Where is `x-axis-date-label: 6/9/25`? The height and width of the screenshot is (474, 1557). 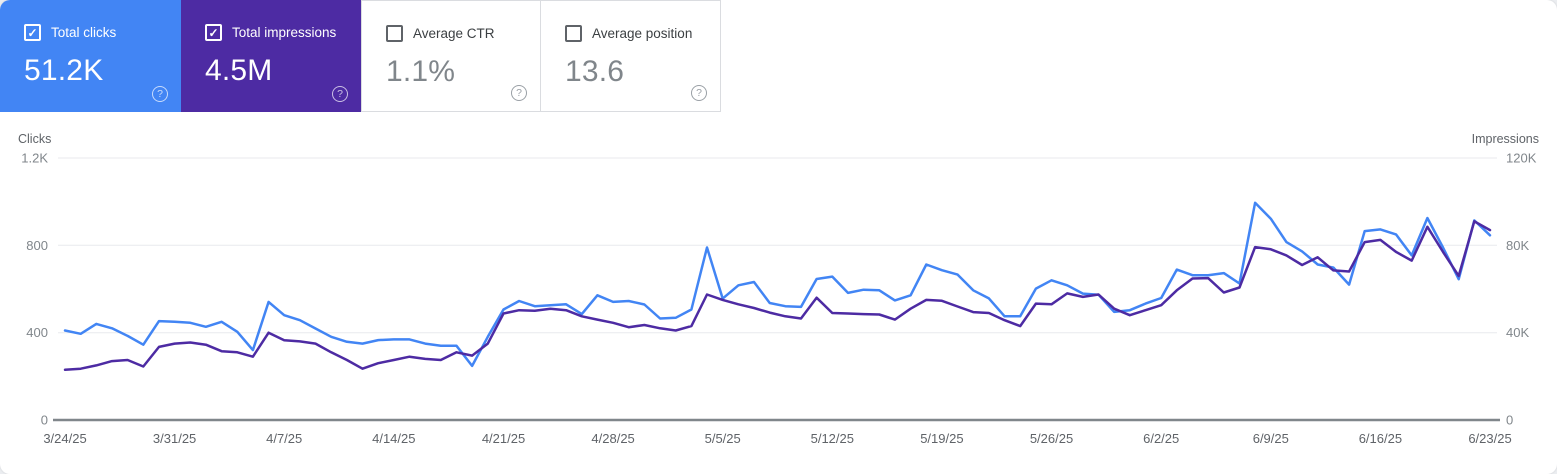
x-axis-date-label: 6/9/25 is located at coordinates (1271, 438).